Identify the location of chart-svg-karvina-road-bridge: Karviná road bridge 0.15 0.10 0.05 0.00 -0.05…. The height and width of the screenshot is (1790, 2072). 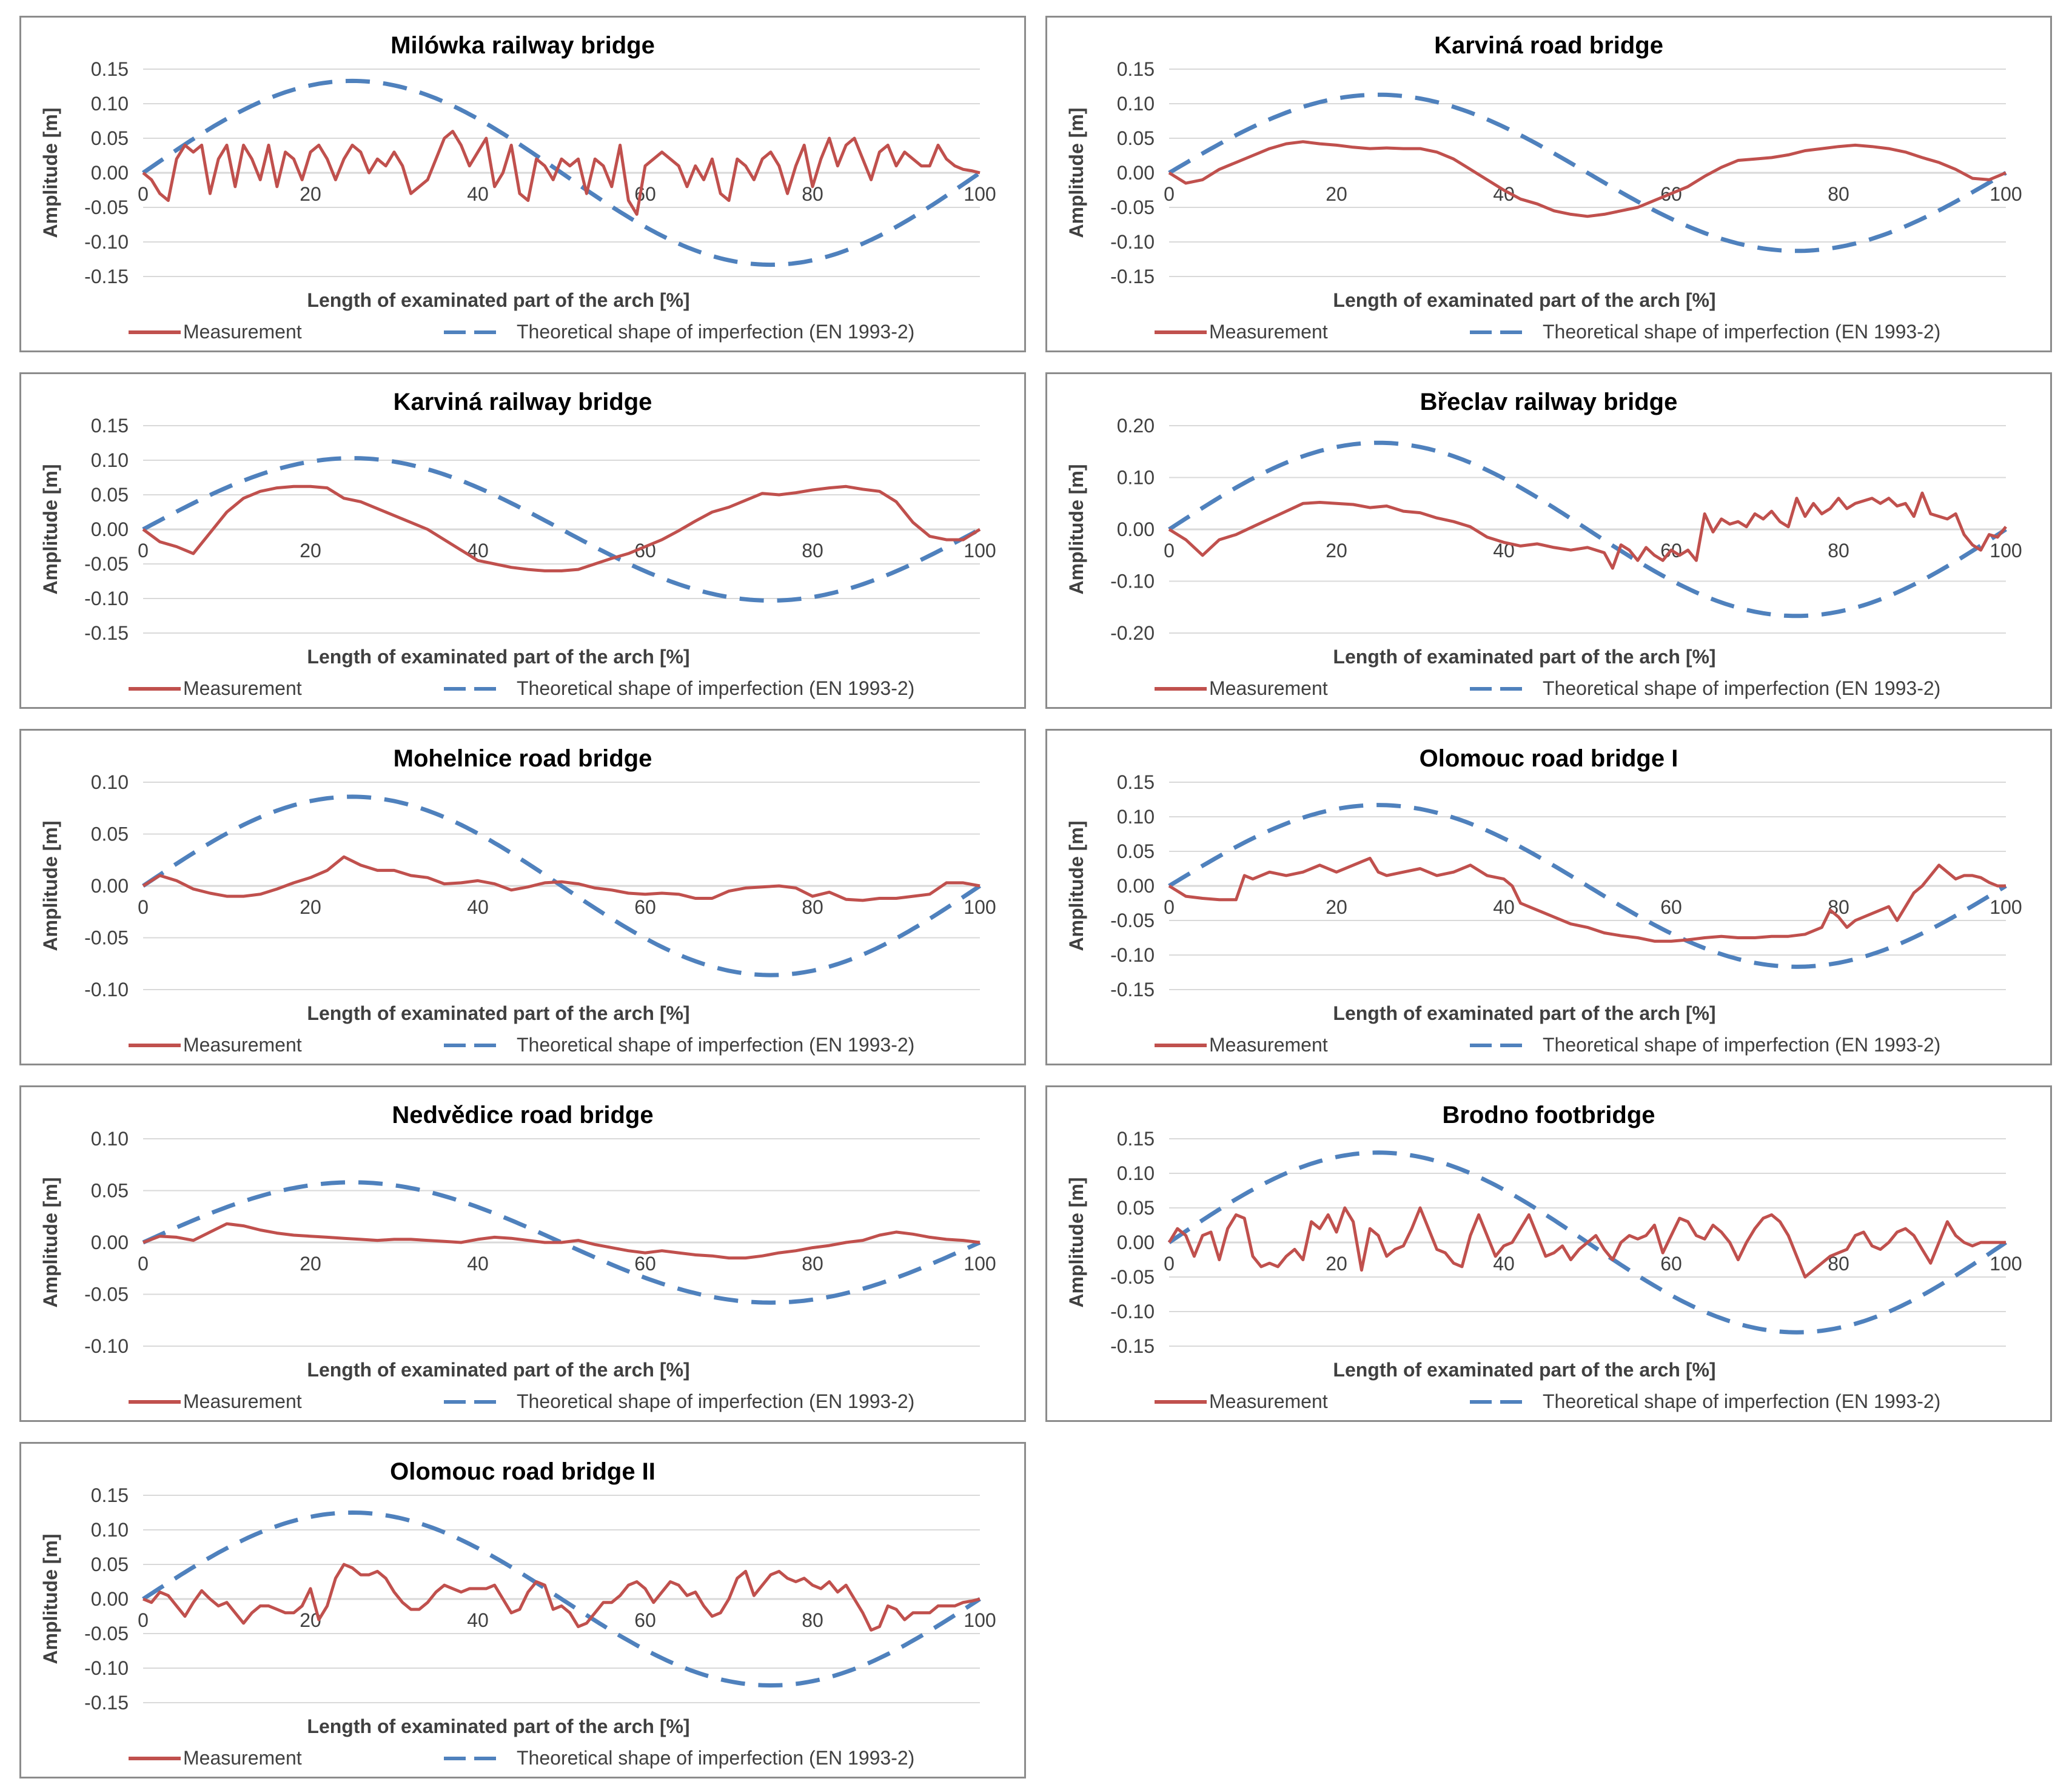
(1544, 188).